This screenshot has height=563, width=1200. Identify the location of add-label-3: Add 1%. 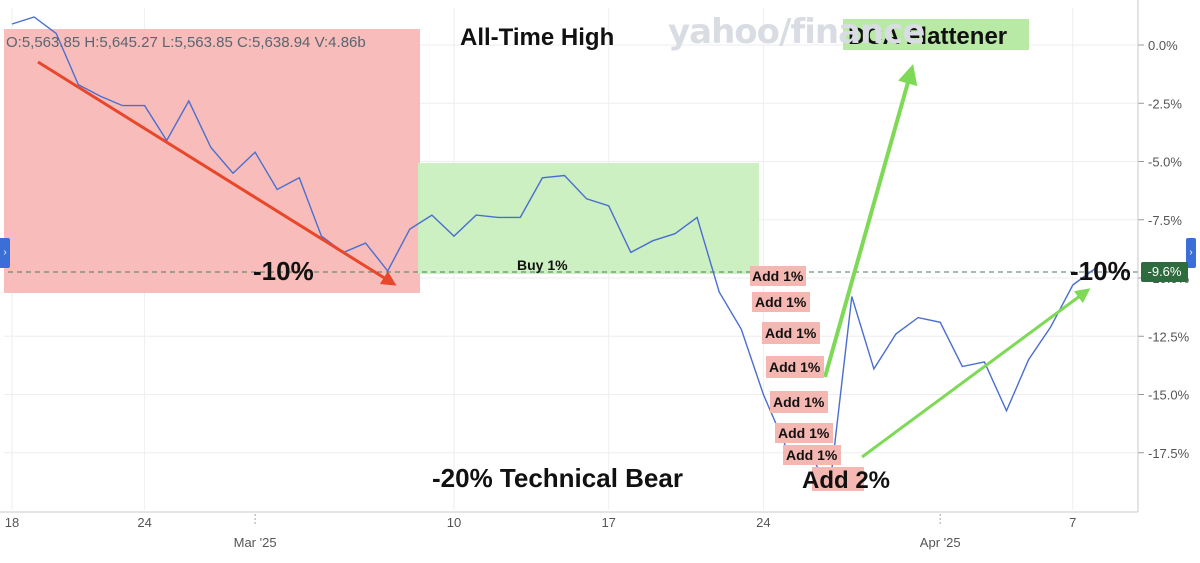
(791, 333).